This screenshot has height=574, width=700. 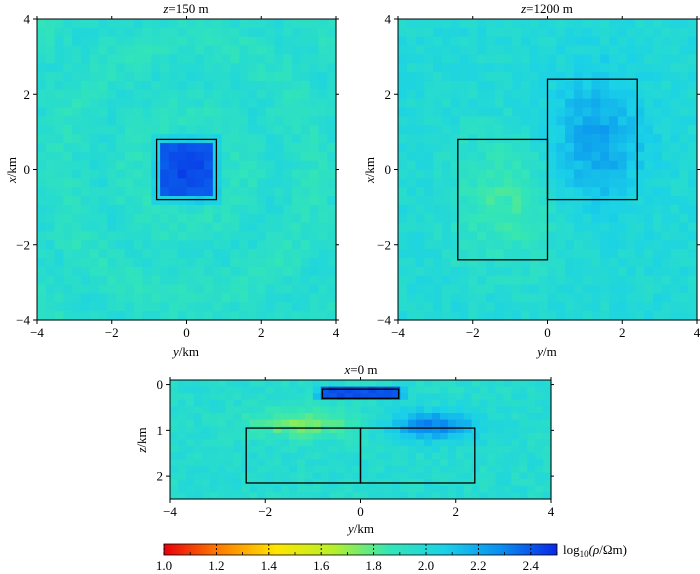 What do you see at coordinates (321, 565) in the screenshot?
I see `colorbar-tick-label: 1.6` at bounding box center [321, 565].